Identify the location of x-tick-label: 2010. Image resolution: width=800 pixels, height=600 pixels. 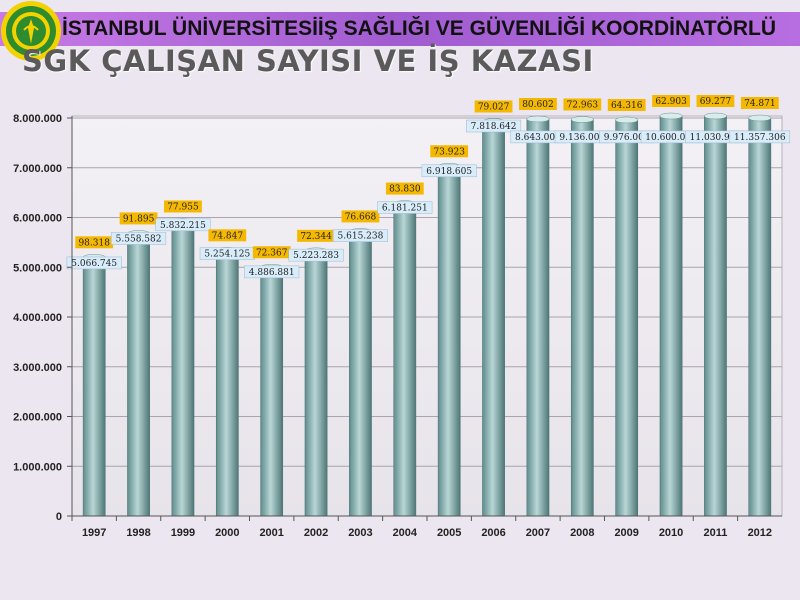
(671, 533).